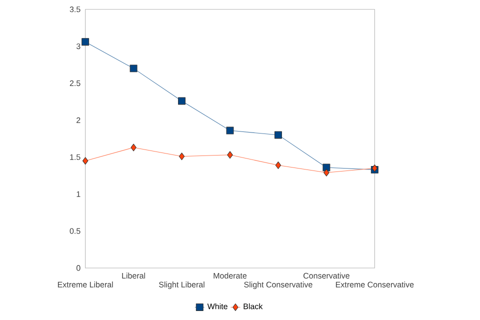 The width and height of the screenshot is (480, 320). What do you see at coordinates (78, 46) in the screenshot?
I see `y-tick-label: 3` at bounding box center [78, 46].